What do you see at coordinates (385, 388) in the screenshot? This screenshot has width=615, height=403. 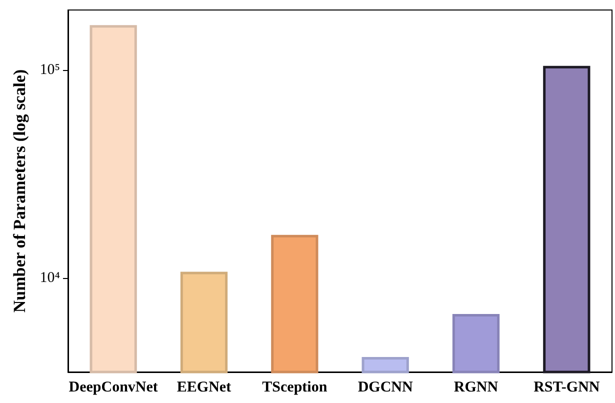 I see `x-tick-label: DGCNN` at bounding box center [385, 388].